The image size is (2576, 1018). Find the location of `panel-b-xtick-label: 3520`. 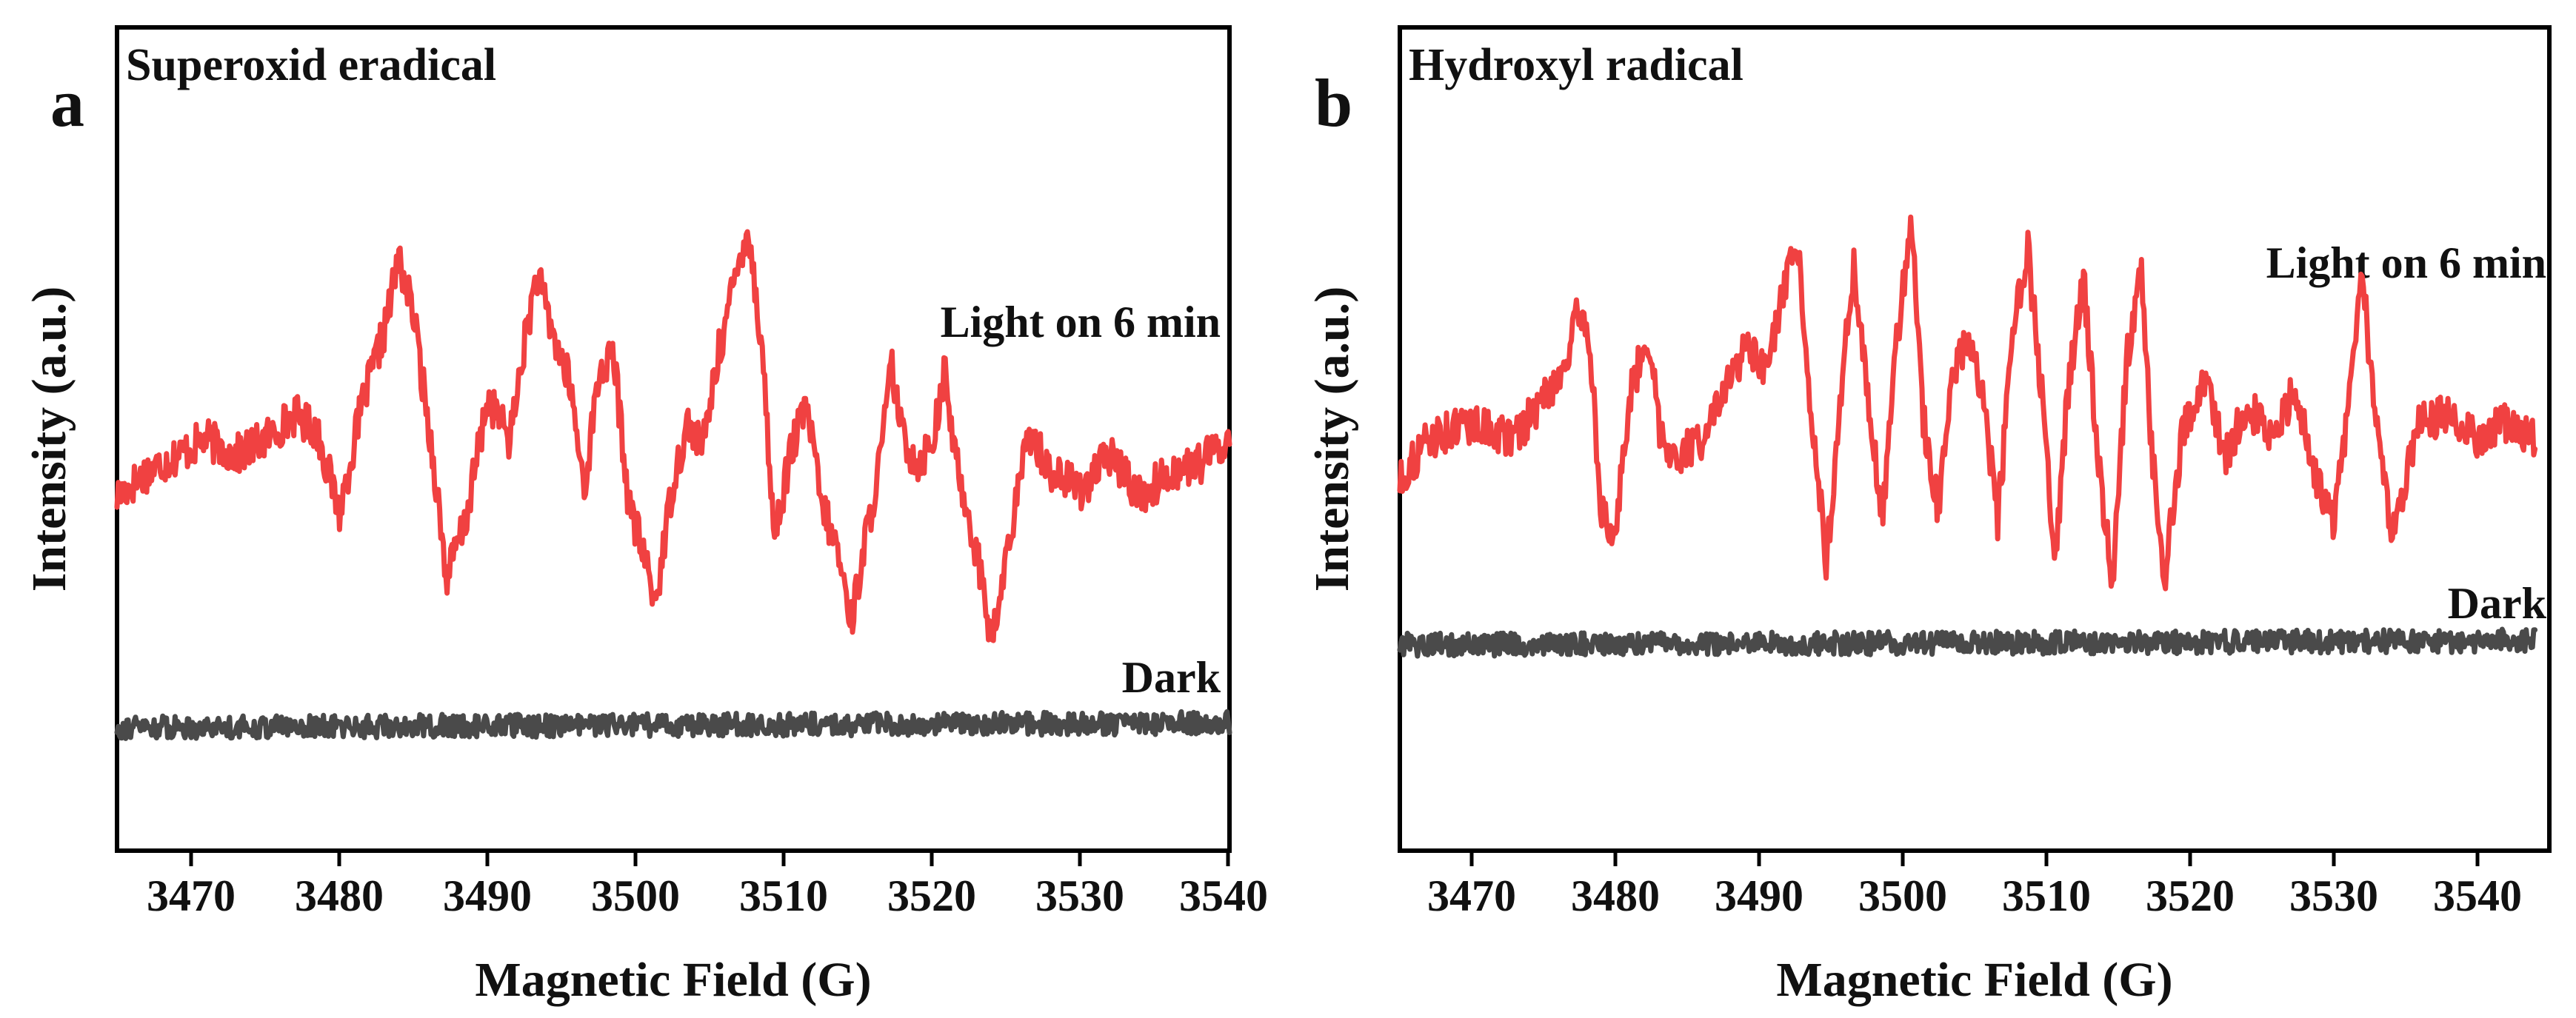

panel-b-xtick-label: 3520 is located at coordinates (2190, 896).